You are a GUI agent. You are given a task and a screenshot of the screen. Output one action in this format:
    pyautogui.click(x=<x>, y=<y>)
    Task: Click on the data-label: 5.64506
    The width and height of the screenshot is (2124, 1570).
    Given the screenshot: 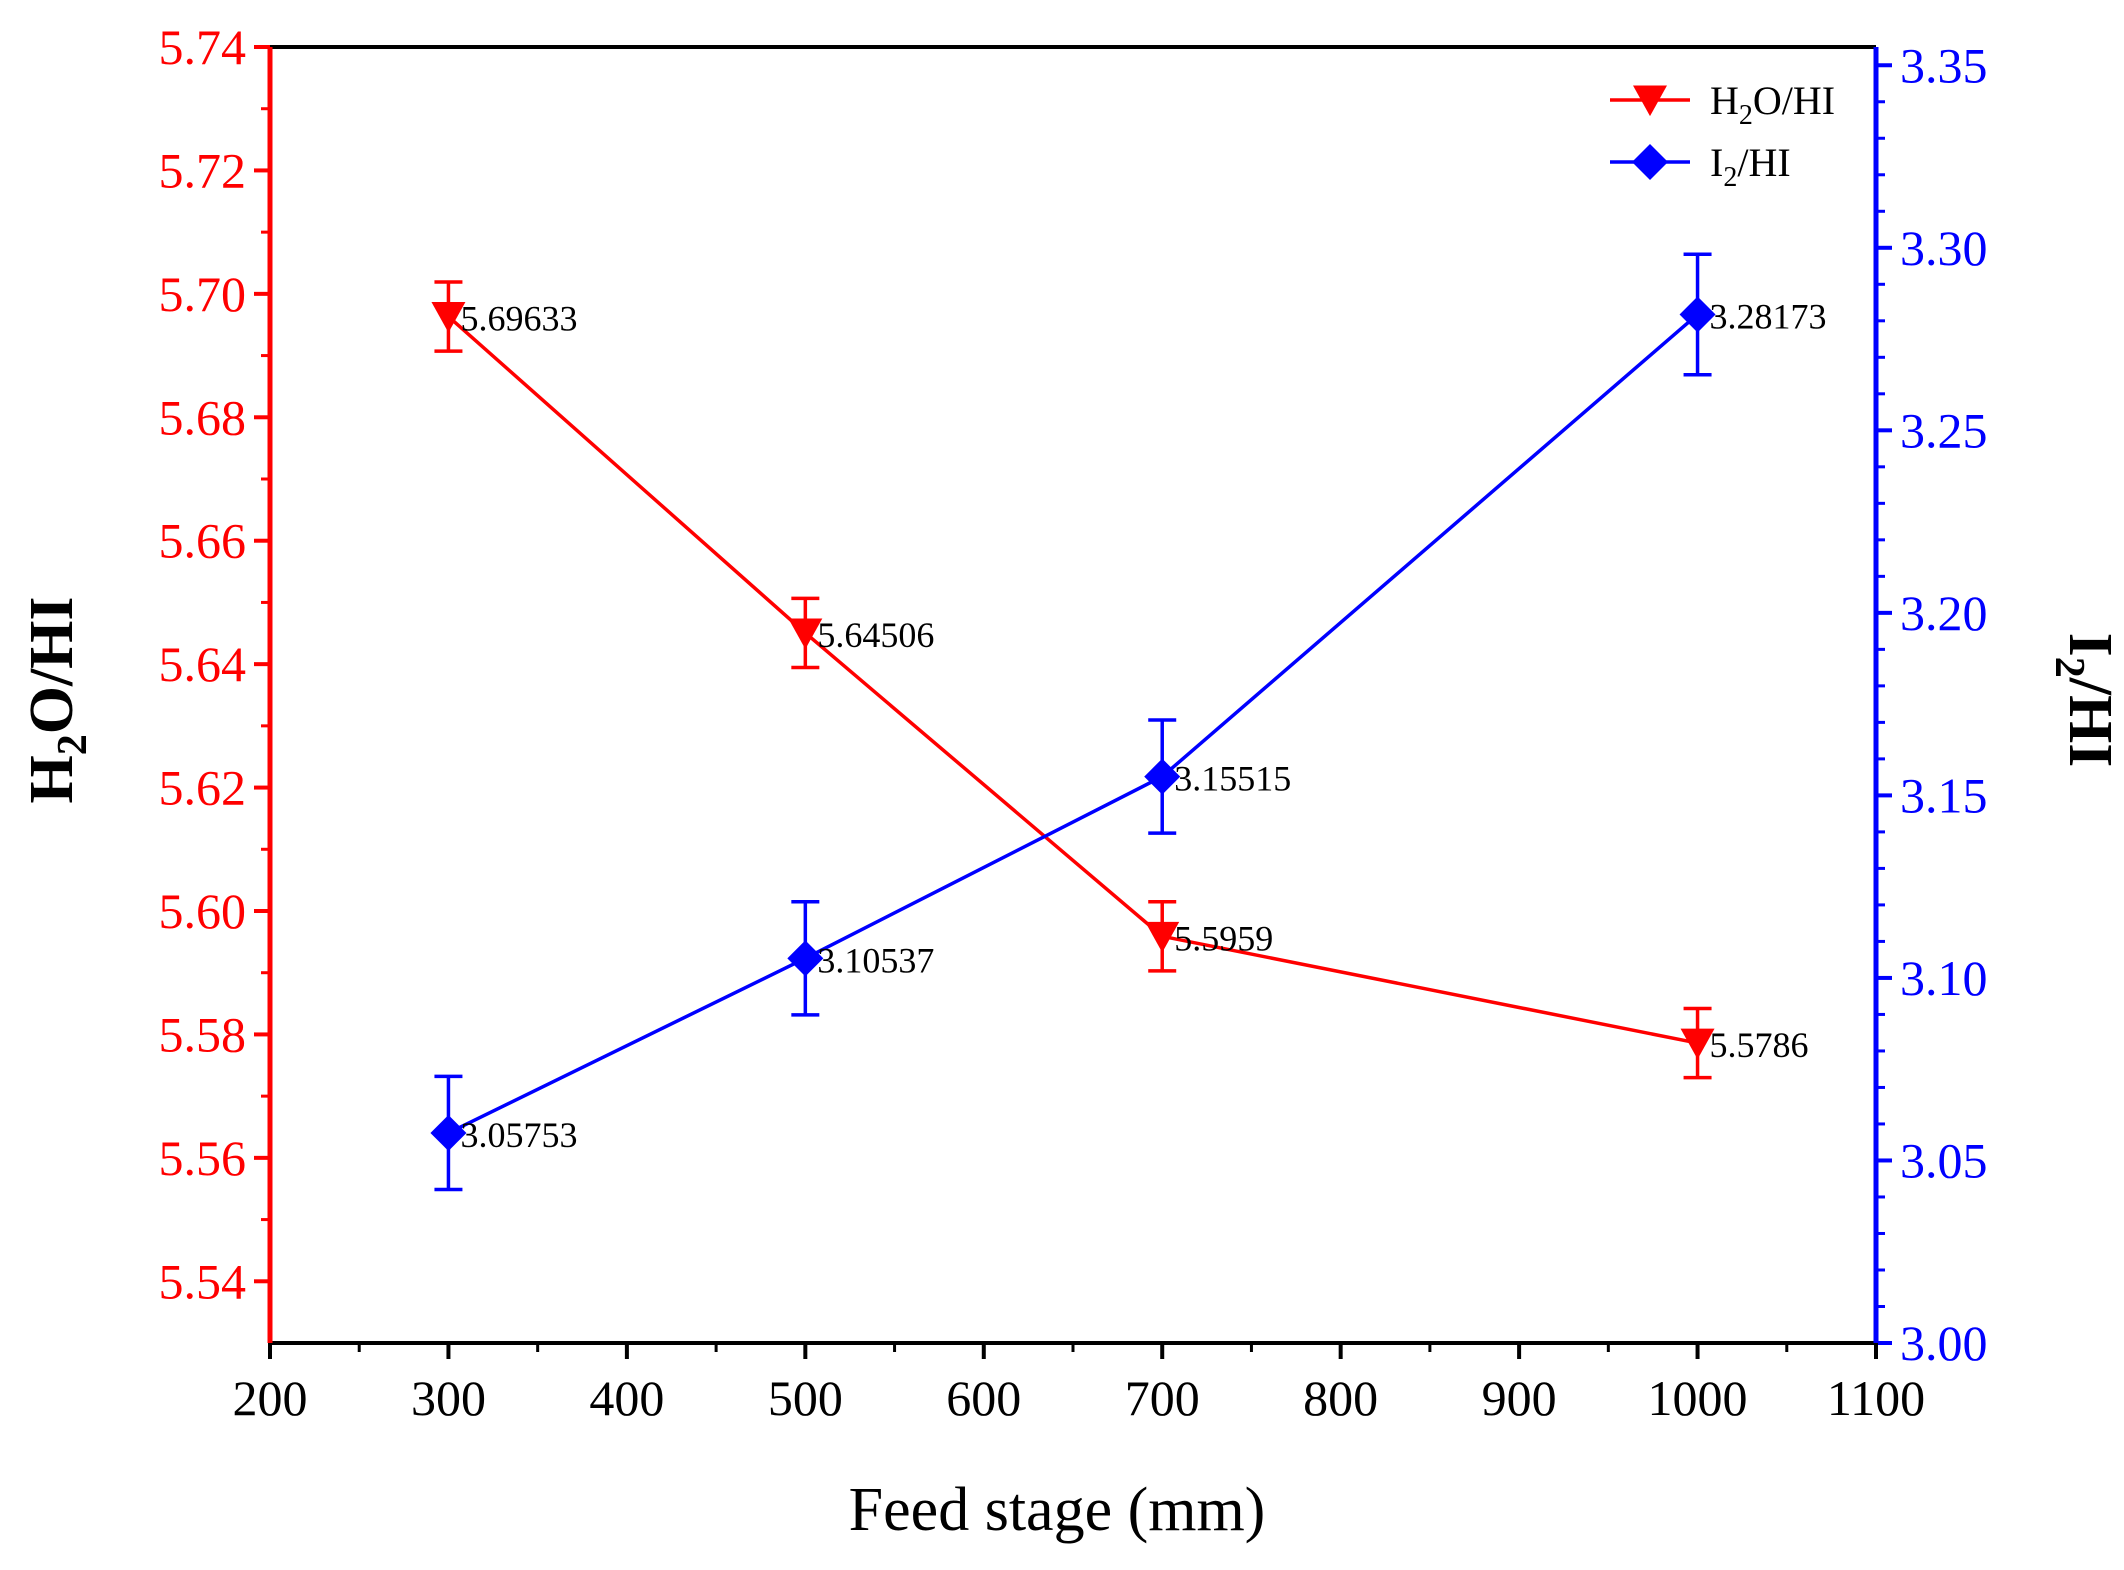 What is the action you would take?
    pyautogui.click(x=875, y=635)
    